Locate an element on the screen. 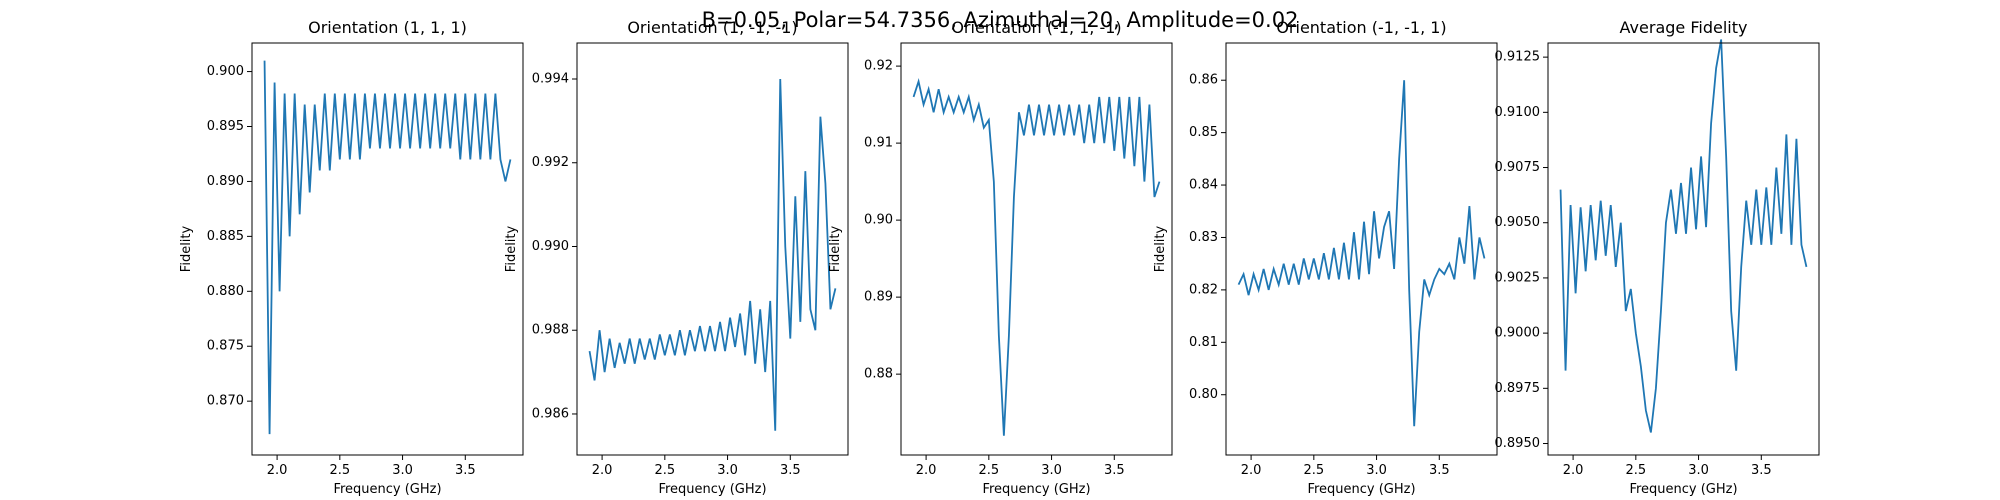 This screenshot has height=500, width=2000. y-tick-label: 0.92 is located at coordinates (878, 66).